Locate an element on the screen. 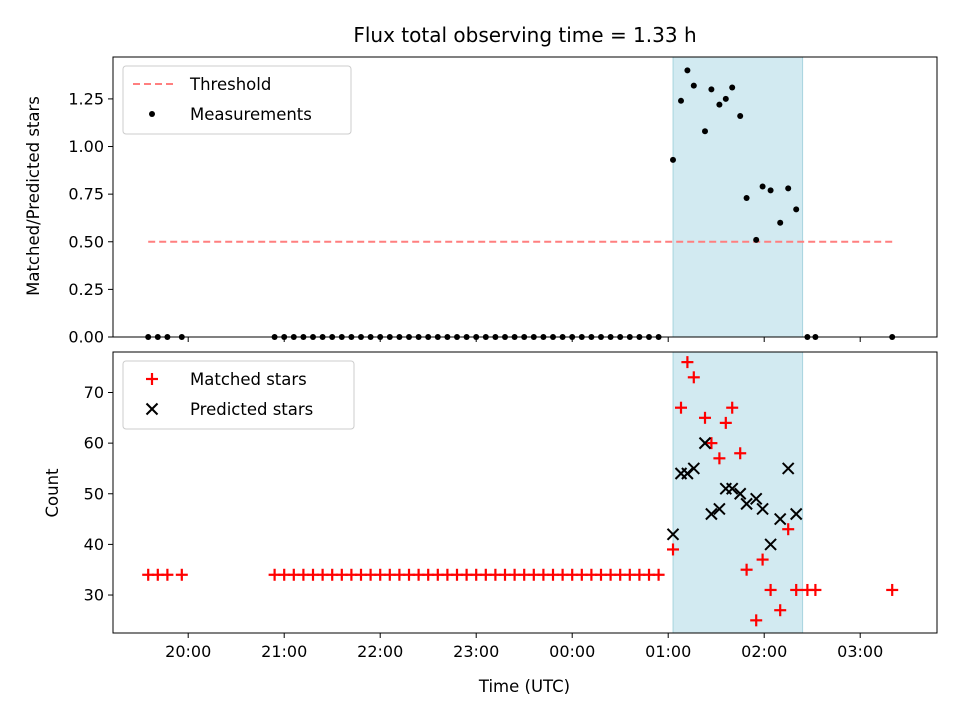  top-y-tick-label: 0.00 is located at coordinates (86, 337).